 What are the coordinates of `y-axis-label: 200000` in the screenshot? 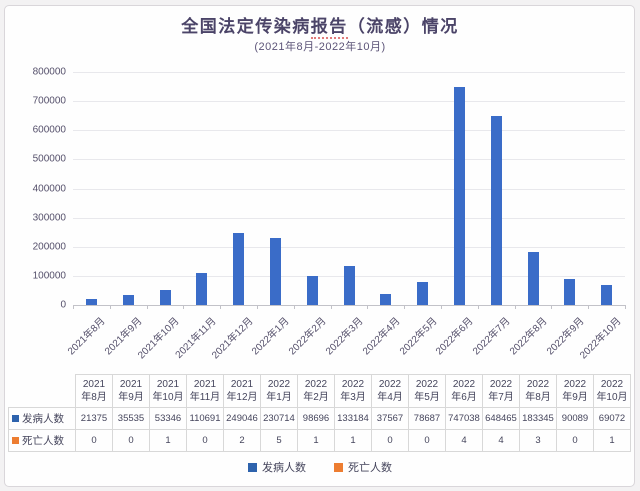 It's located at (49, 247).